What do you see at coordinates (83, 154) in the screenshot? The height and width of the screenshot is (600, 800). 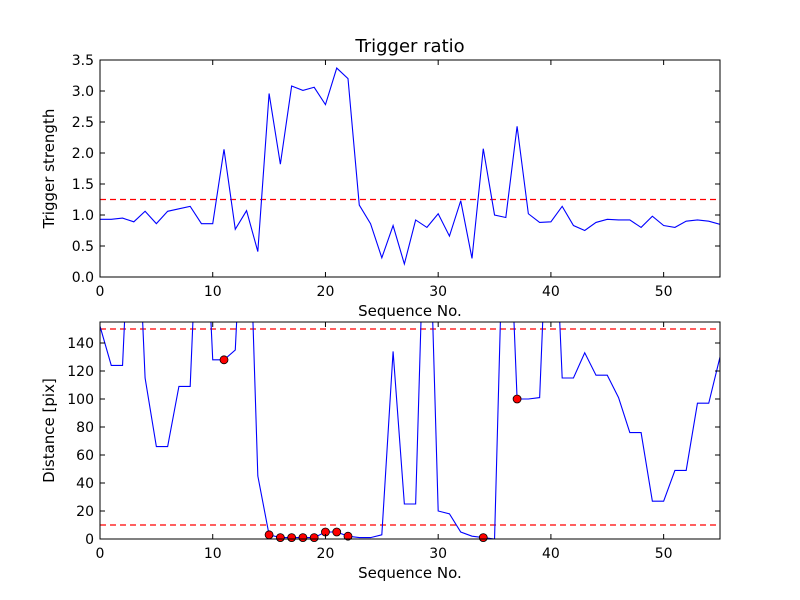 I see `y-tick-label: 2.0` at bounding box center [83, 154].